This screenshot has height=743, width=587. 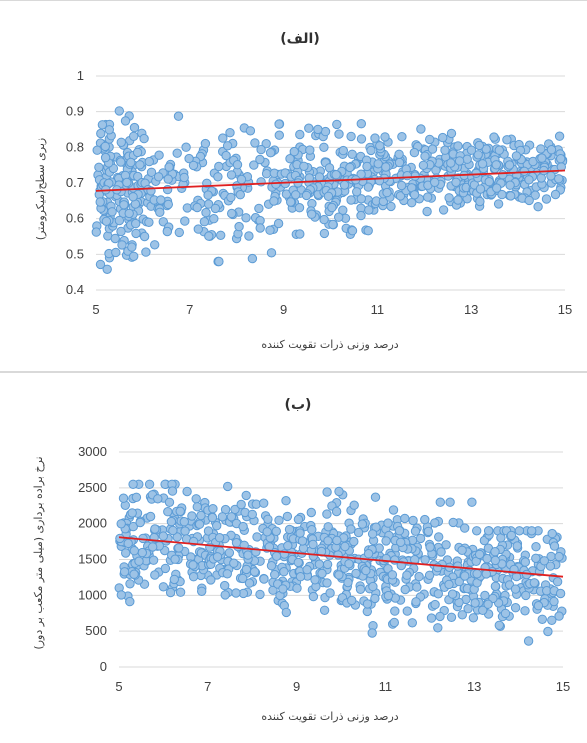 What do you see at coordinates (92, 559) in the screenshot?
I see `y-tick-label: 1500` at bounding box center [92, 559].